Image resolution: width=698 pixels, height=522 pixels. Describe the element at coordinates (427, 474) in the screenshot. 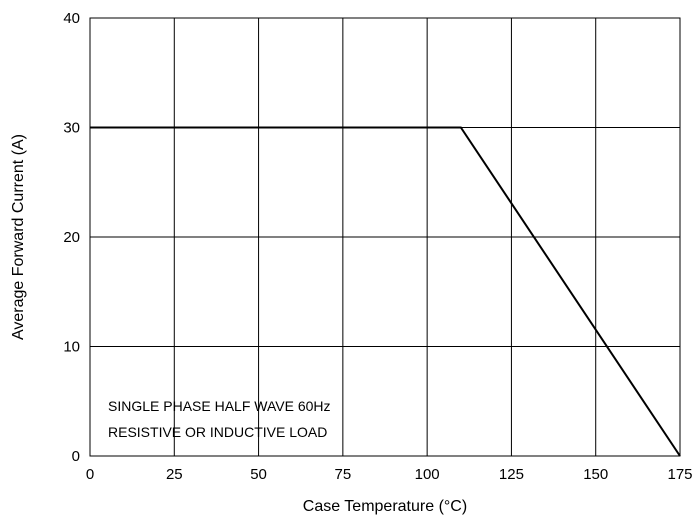

I see `x-tick-label: 100` at that location.